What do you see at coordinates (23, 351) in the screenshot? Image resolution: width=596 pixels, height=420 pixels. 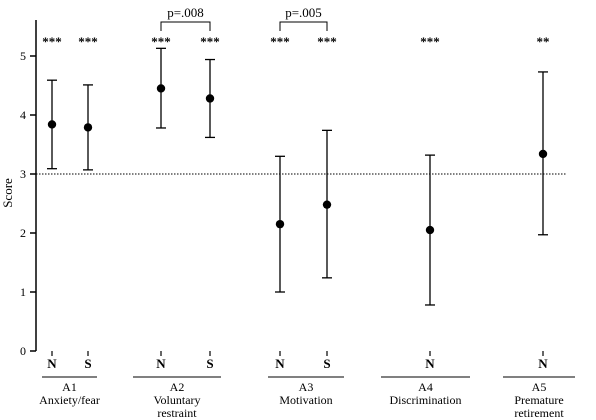 I see `y-tick-label: 0` at bounding box center [23, 351].